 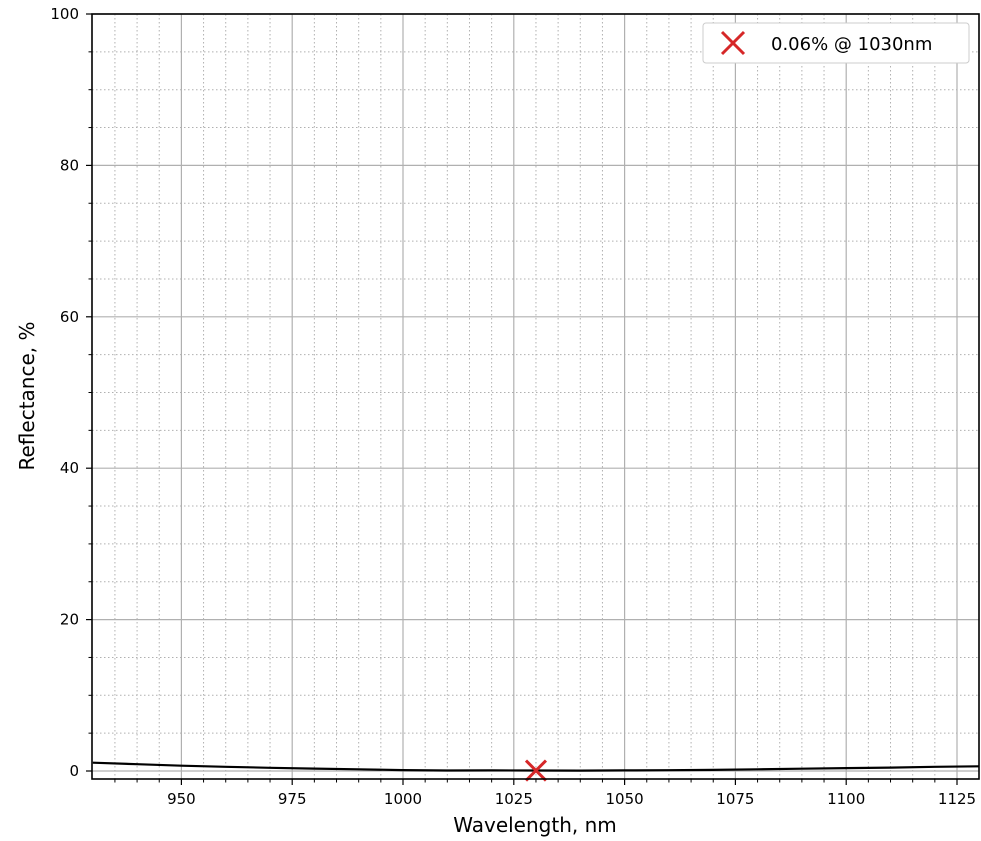 I want to click on x-tick-label: 1025, so click(x=514, y=799).